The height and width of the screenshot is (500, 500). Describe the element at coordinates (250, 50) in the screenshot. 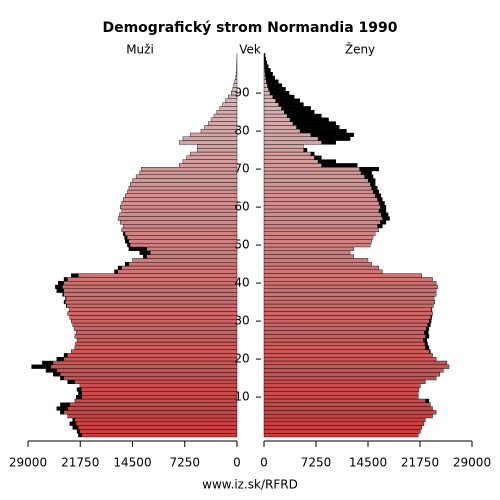

I see `axis-label: Vek` at that location.